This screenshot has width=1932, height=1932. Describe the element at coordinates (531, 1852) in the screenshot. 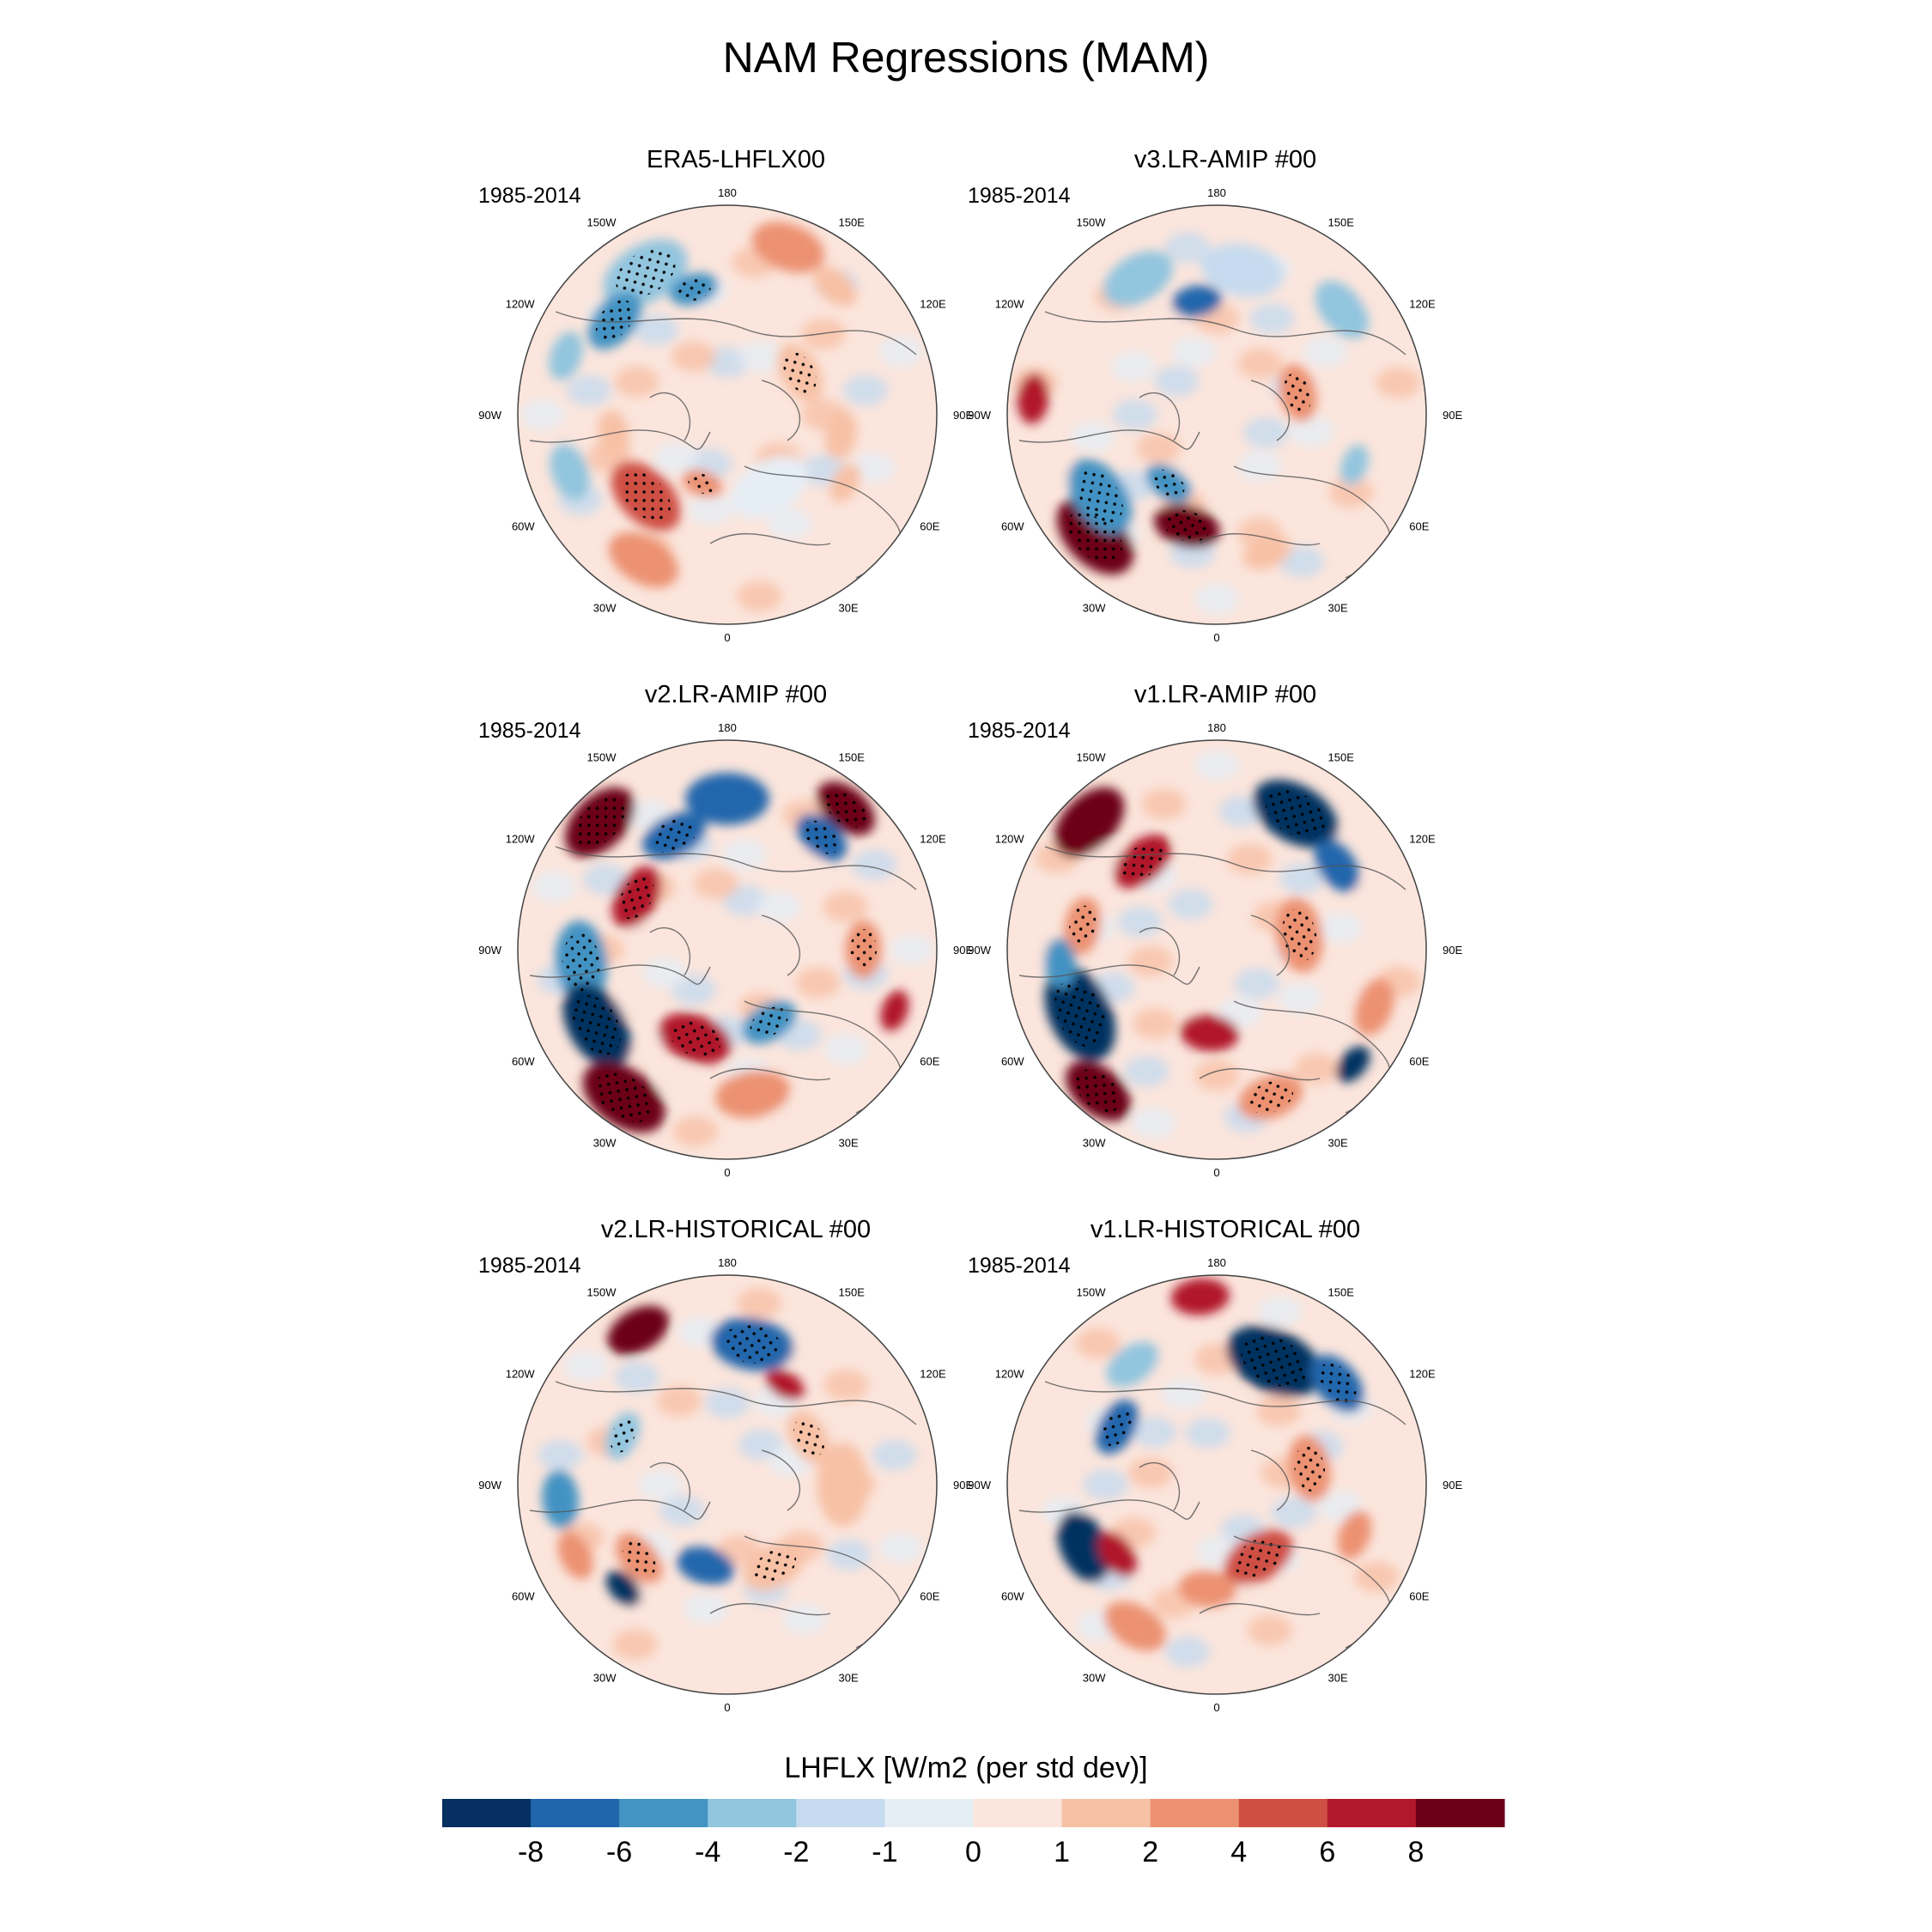

I see `colorbar-tick-label: -8` at that location.